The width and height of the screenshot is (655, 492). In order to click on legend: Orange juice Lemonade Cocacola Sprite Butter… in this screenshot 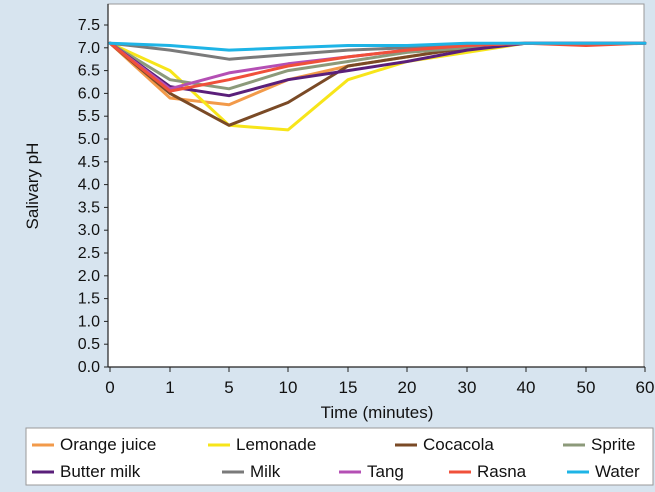, I will do `click(336, 458)`.